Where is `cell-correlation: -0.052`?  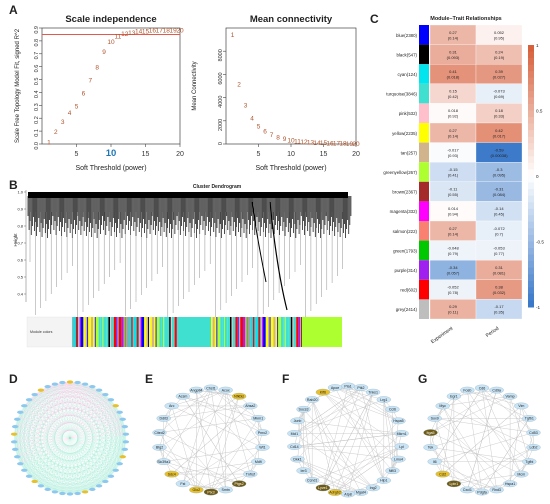 cell-correlation: -0.052 is located at coordinates (453, 287).